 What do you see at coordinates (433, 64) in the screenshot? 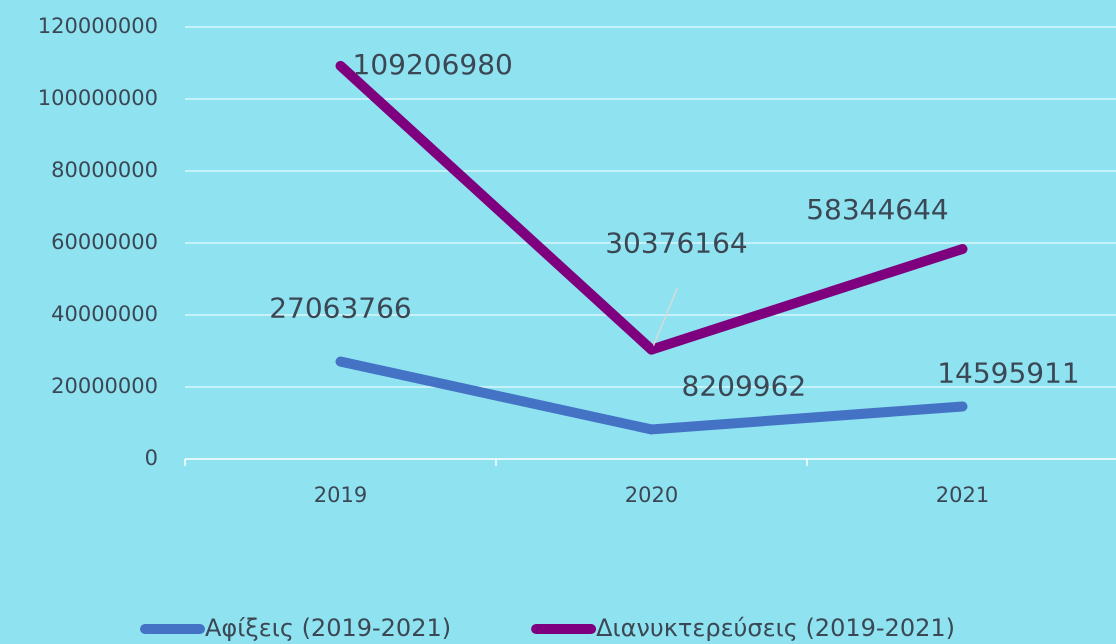
I see `data-label: 109206980` at bounding box center [433, 64].